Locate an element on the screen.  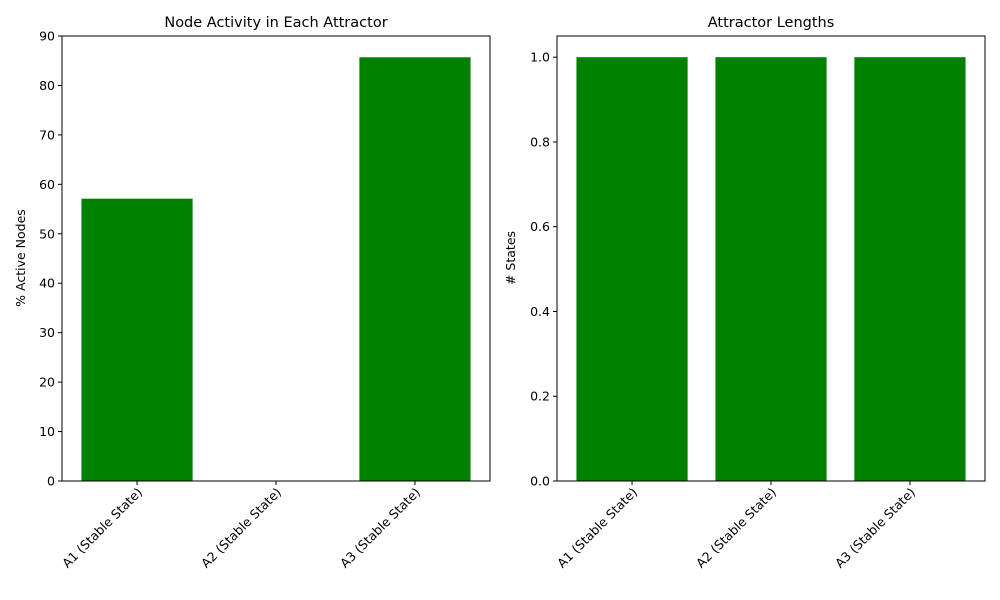
y-axis-label: % Active Nodes is located at coordinates (20, 258).